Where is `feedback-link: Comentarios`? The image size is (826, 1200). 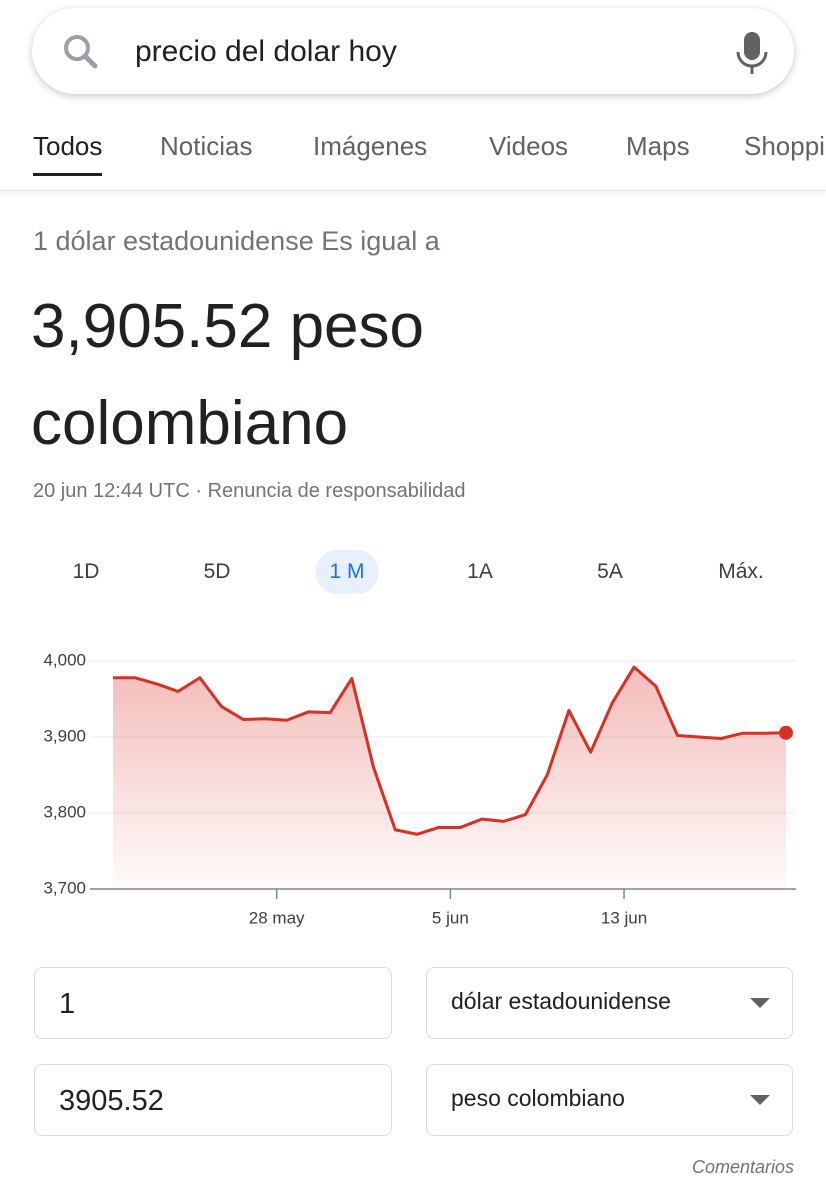
feedback-link: Comentarios is located at coordinates (742, 1167).